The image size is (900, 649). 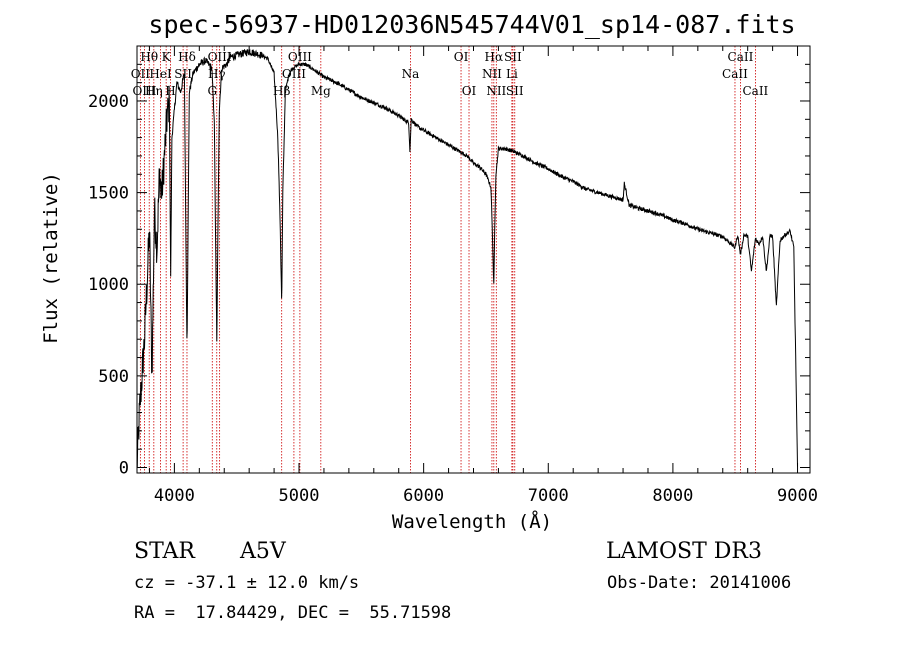 What do you see at coordinates (212, 91) in the screenshot?
I see `spectral-line-label: G` at bounding box center [212, 91].